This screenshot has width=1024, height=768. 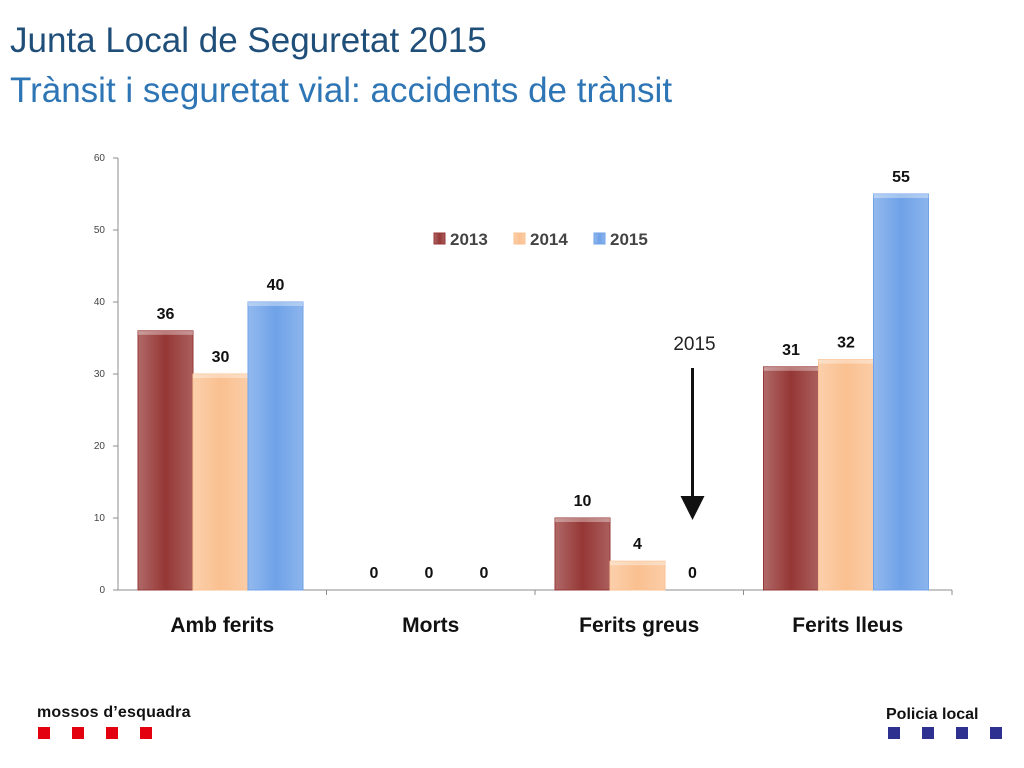 What do you see at coordinates (430, 625) in the screenshot?
I see `category-label: Morts` at bounding box center [430, 625].